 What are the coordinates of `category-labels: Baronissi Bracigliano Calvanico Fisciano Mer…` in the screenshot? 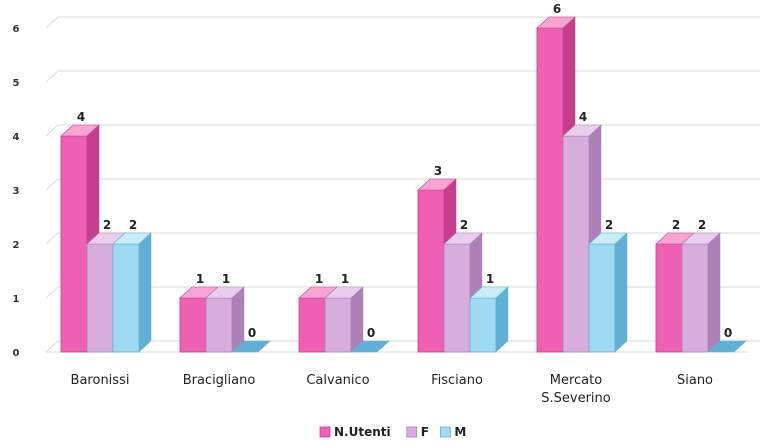 It's located at (392, 389).